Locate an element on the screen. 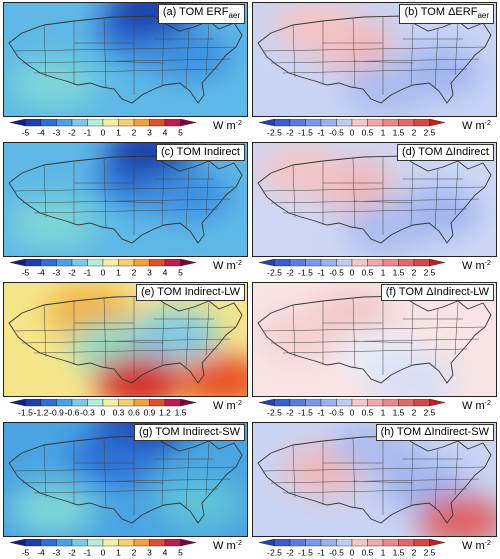 Image resolution: width=500 pixels, height=559 pixels. colorbar-tick-label: 0.6 is located at coordinates (134, 413).